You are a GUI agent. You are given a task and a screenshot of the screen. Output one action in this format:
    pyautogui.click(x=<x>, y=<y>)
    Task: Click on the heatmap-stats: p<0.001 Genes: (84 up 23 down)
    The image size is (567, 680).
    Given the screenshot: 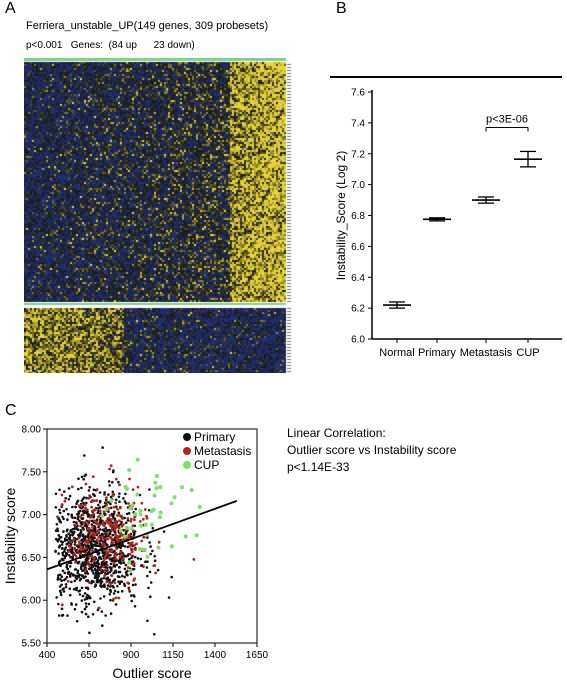 What is the action you would take?
    pyautogui.click(x=110, y=45)
    